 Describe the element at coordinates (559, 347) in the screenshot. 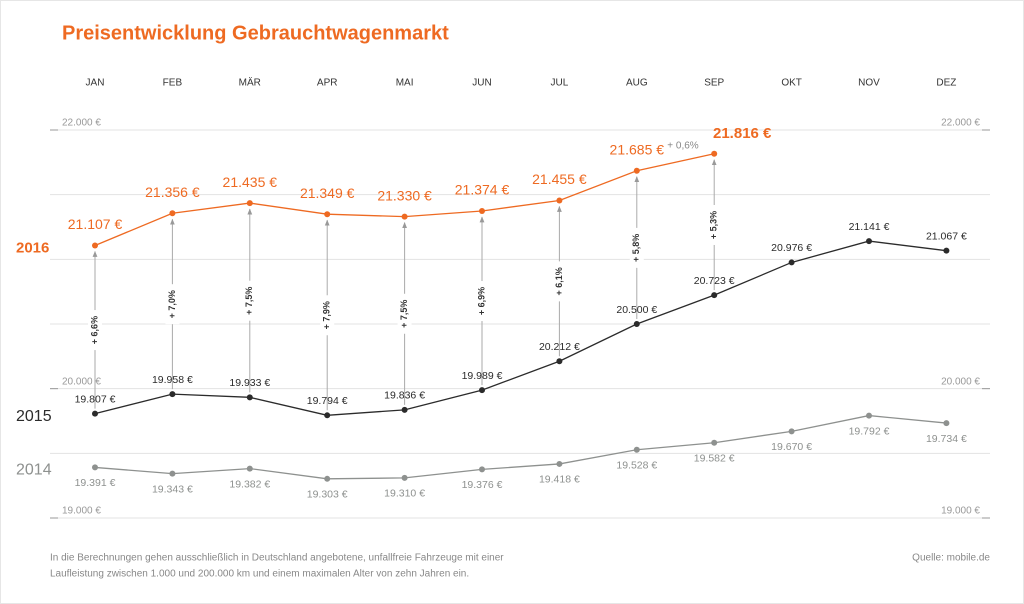

I see `data-label: 20.212 €` at that location.